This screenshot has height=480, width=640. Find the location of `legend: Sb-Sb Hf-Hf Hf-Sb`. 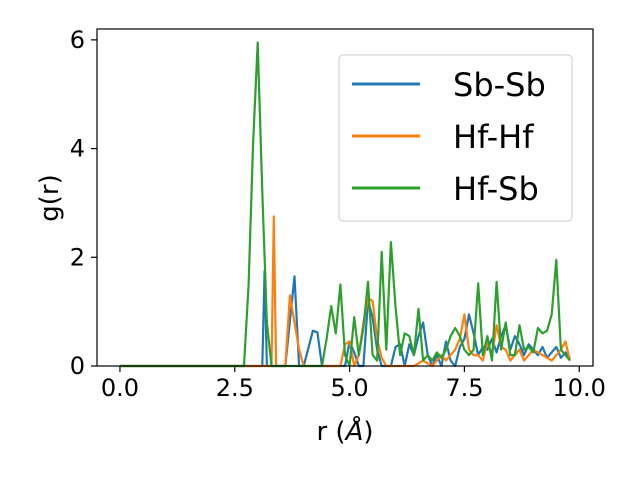

legend: Sb-Sb Hf-Hf Hf-Sb is located at coordinates (455, 138).